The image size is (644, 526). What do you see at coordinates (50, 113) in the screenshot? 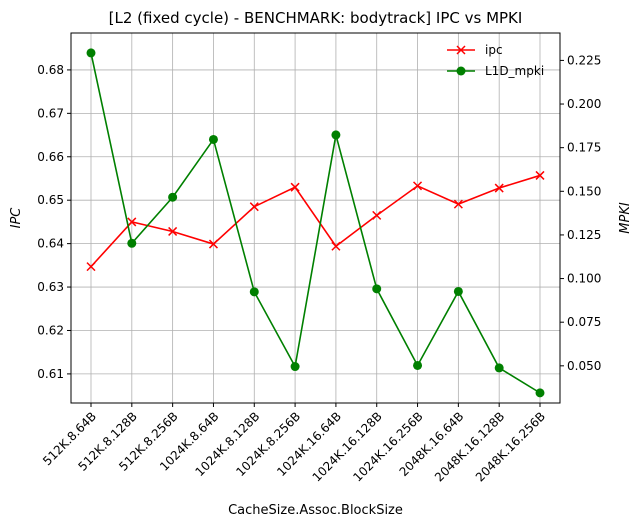
I see `y-left-tick-label: 0.67` at bounding box center [50, 113].